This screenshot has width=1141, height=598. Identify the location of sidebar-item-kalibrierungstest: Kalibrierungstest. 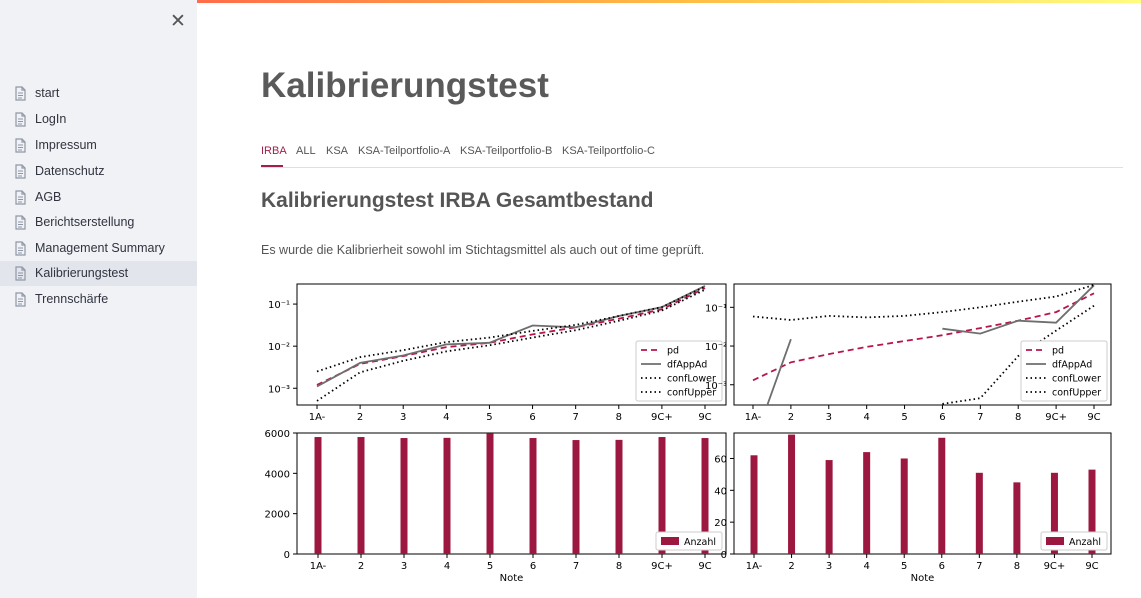
(98, 273).